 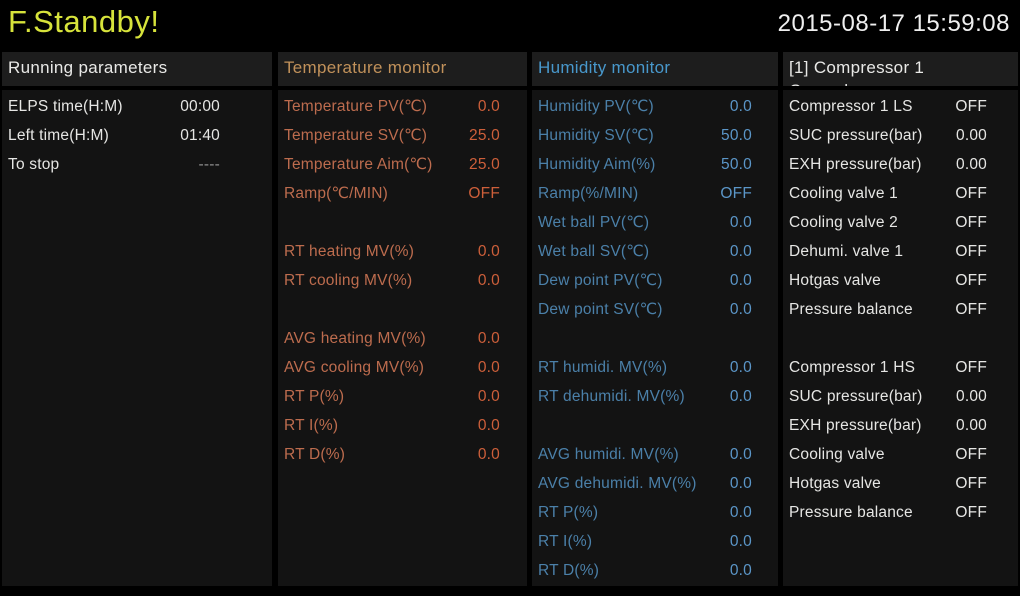 I want to click on param-label: Humidity SV(℃), so click(x=596, y=135).